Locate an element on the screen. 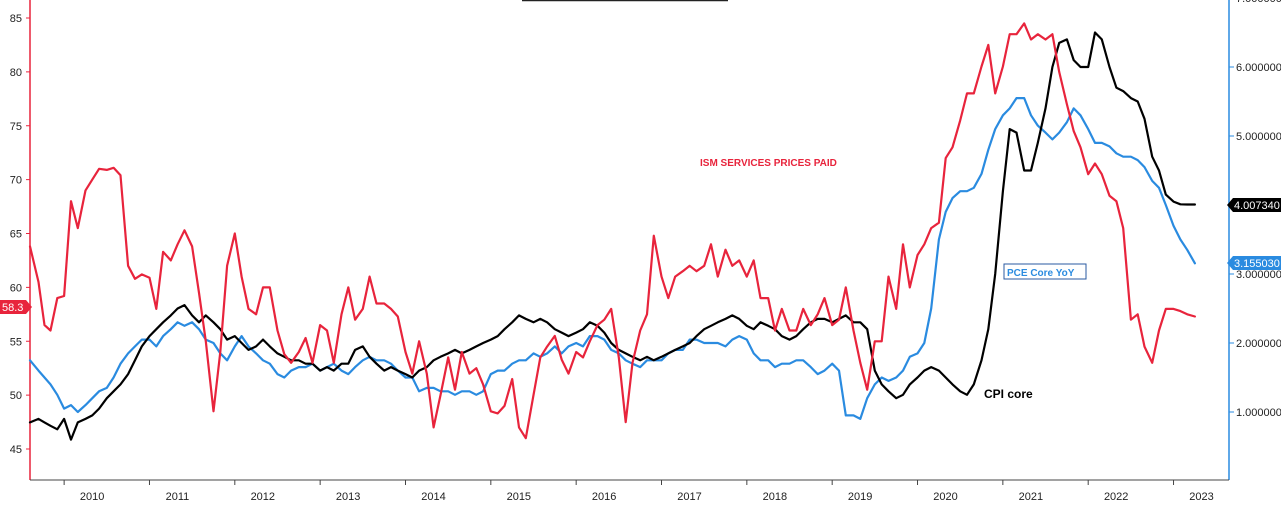  badge-cpi-text: 4.007340 is located at coordinates (1257, 206).